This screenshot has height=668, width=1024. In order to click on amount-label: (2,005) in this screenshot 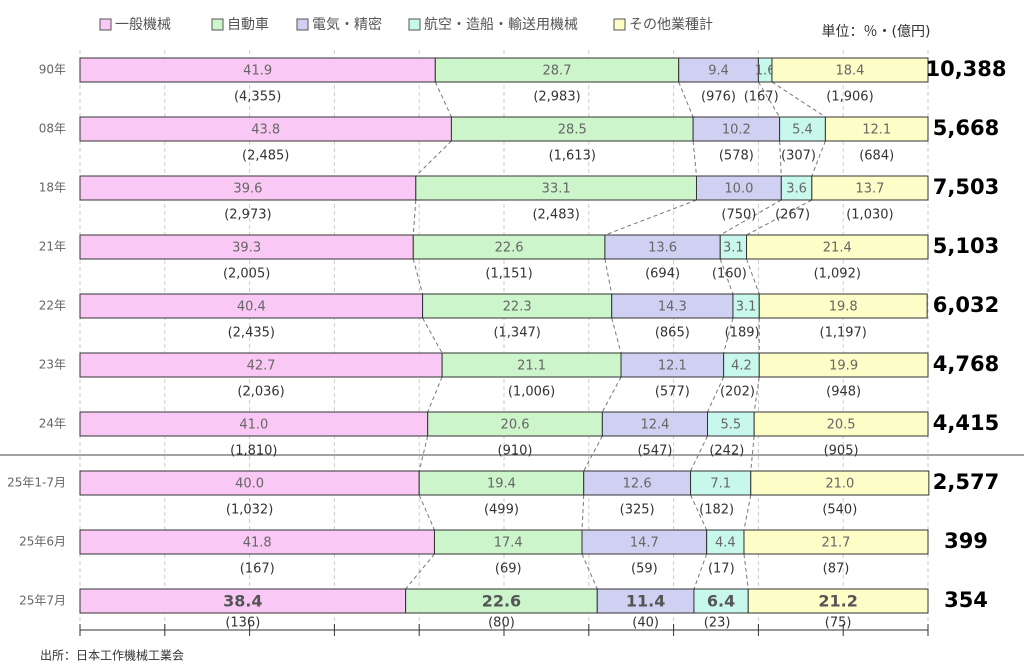, I will do `click(246, 274)`.